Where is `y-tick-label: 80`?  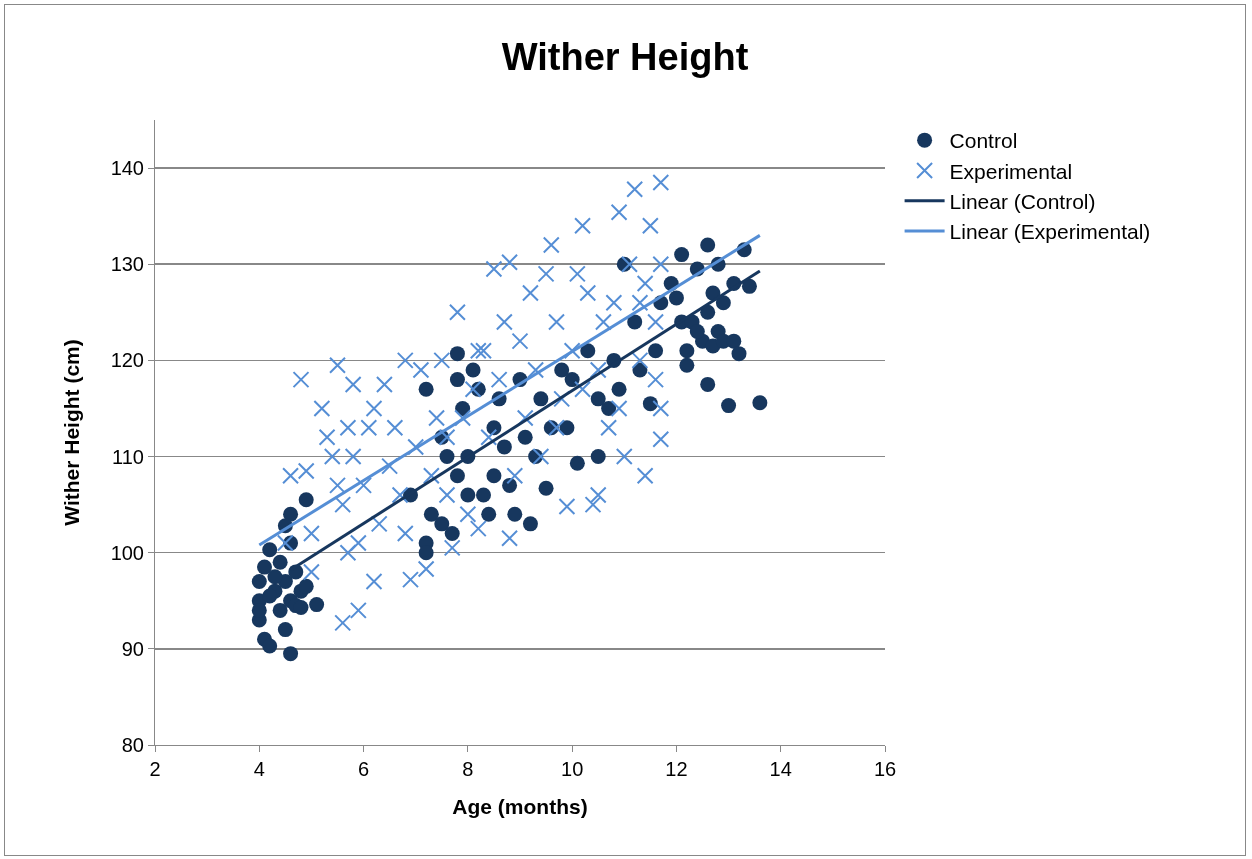 y-tick-label: 80 is located at coordinates (132, 745).